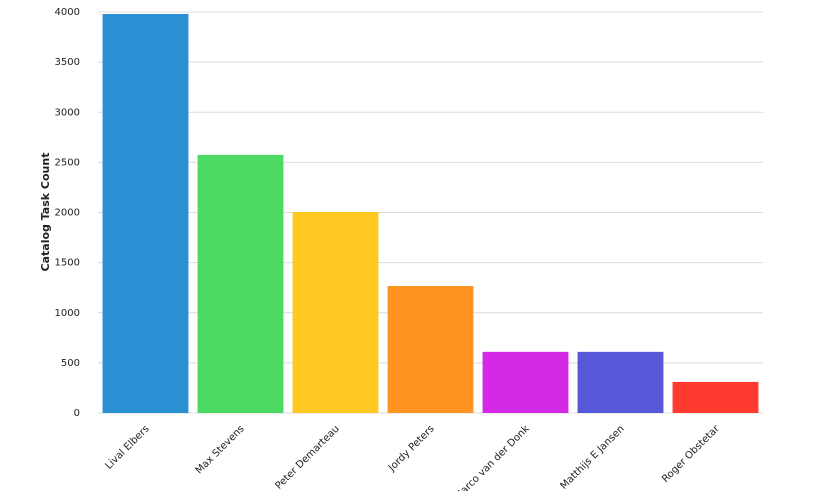  Describe the element at coordinates (67, 213) in the screenshot. I see `y-tick-label: 2000` at that location.